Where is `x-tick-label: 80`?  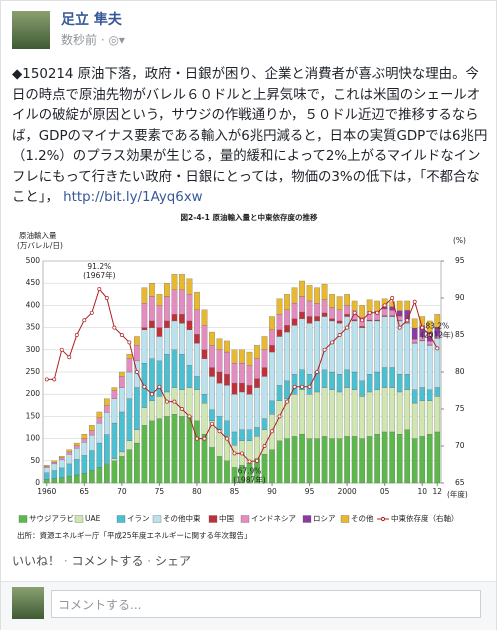
x-tick-label: 80 is located at coordinates (197, 491).